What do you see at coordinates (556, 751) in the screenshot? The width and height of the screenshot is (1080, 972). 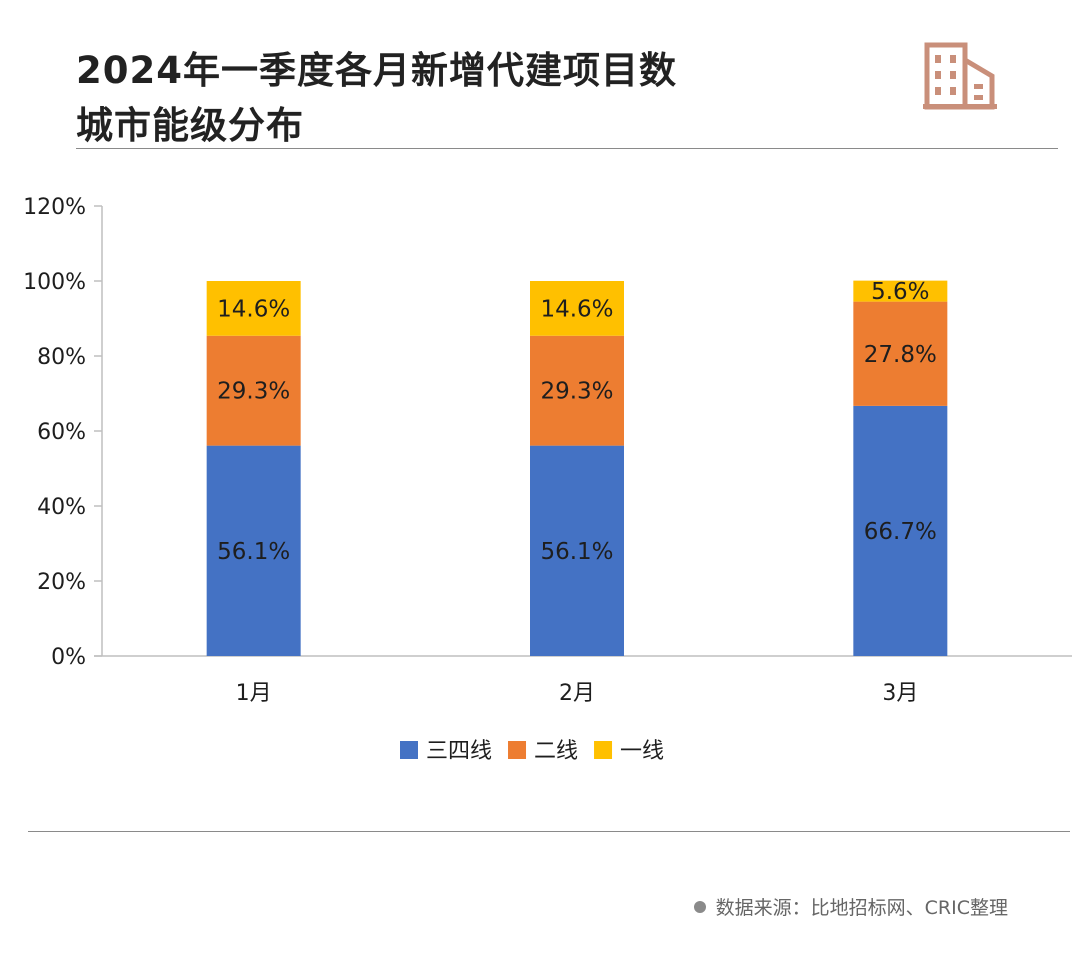 I see `legend-label: 二线` at bounding box center [556, 751].